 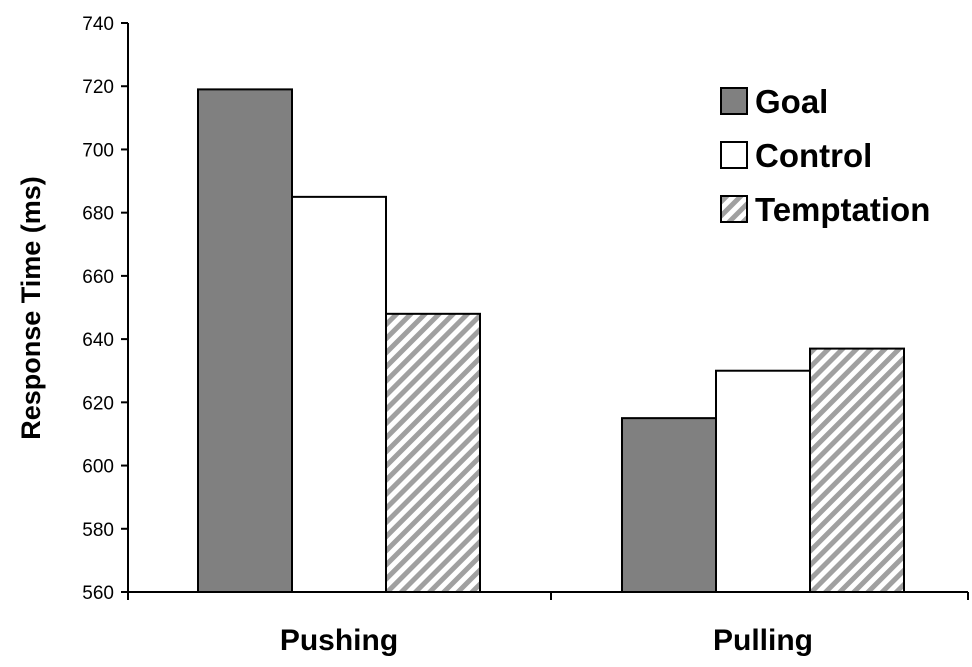 I want to click on legend-label-goal: Goal, so click(x=791, y=101).